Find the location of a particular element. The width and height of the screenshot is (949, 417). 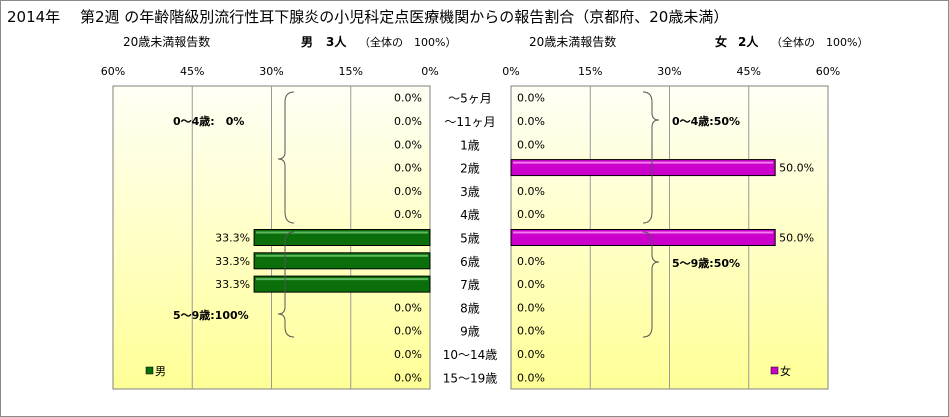

right-count: 2人 is located at coordinates (748, 41).